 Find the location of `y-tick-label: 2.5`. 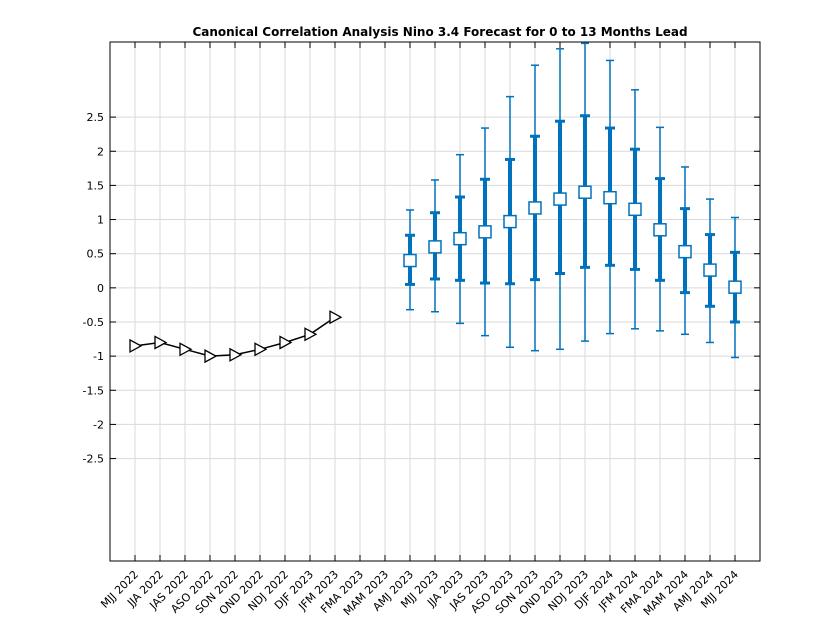

y-tick-label: 2.5 is located at coordinates (96, 117).